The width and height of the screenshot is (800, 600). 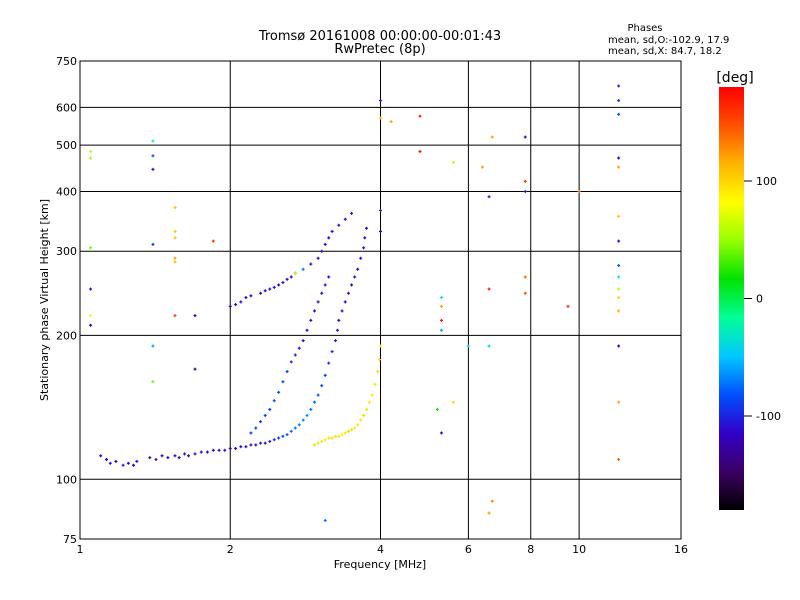 I want to click on x-tick-label: 4, so click(x=380, y=549).